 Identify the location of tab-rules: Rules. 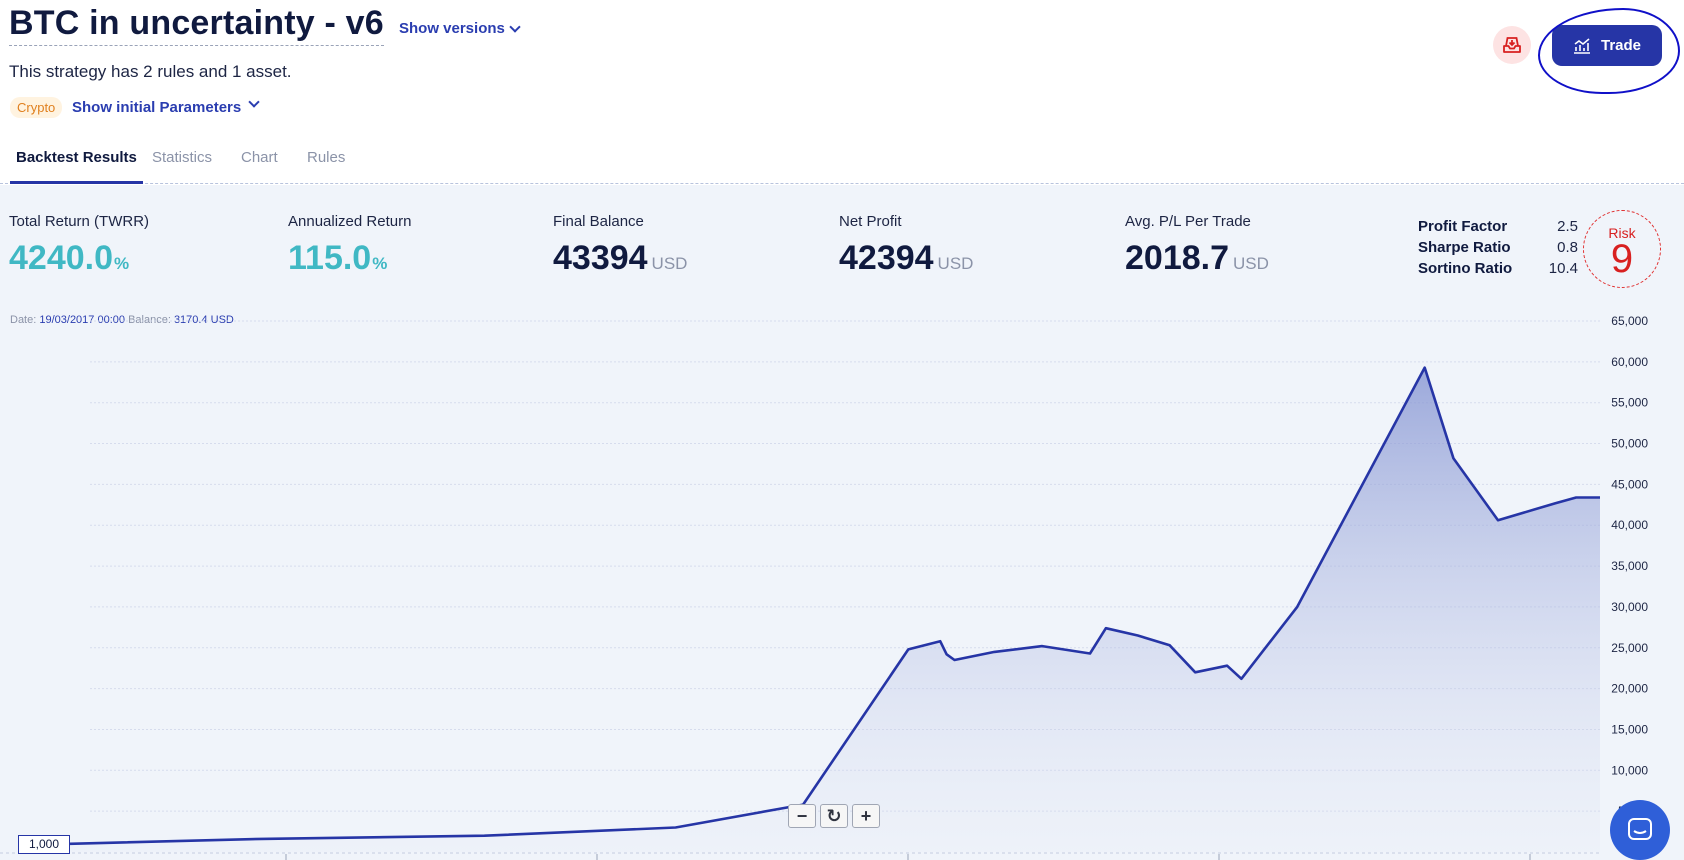
(326, 157).